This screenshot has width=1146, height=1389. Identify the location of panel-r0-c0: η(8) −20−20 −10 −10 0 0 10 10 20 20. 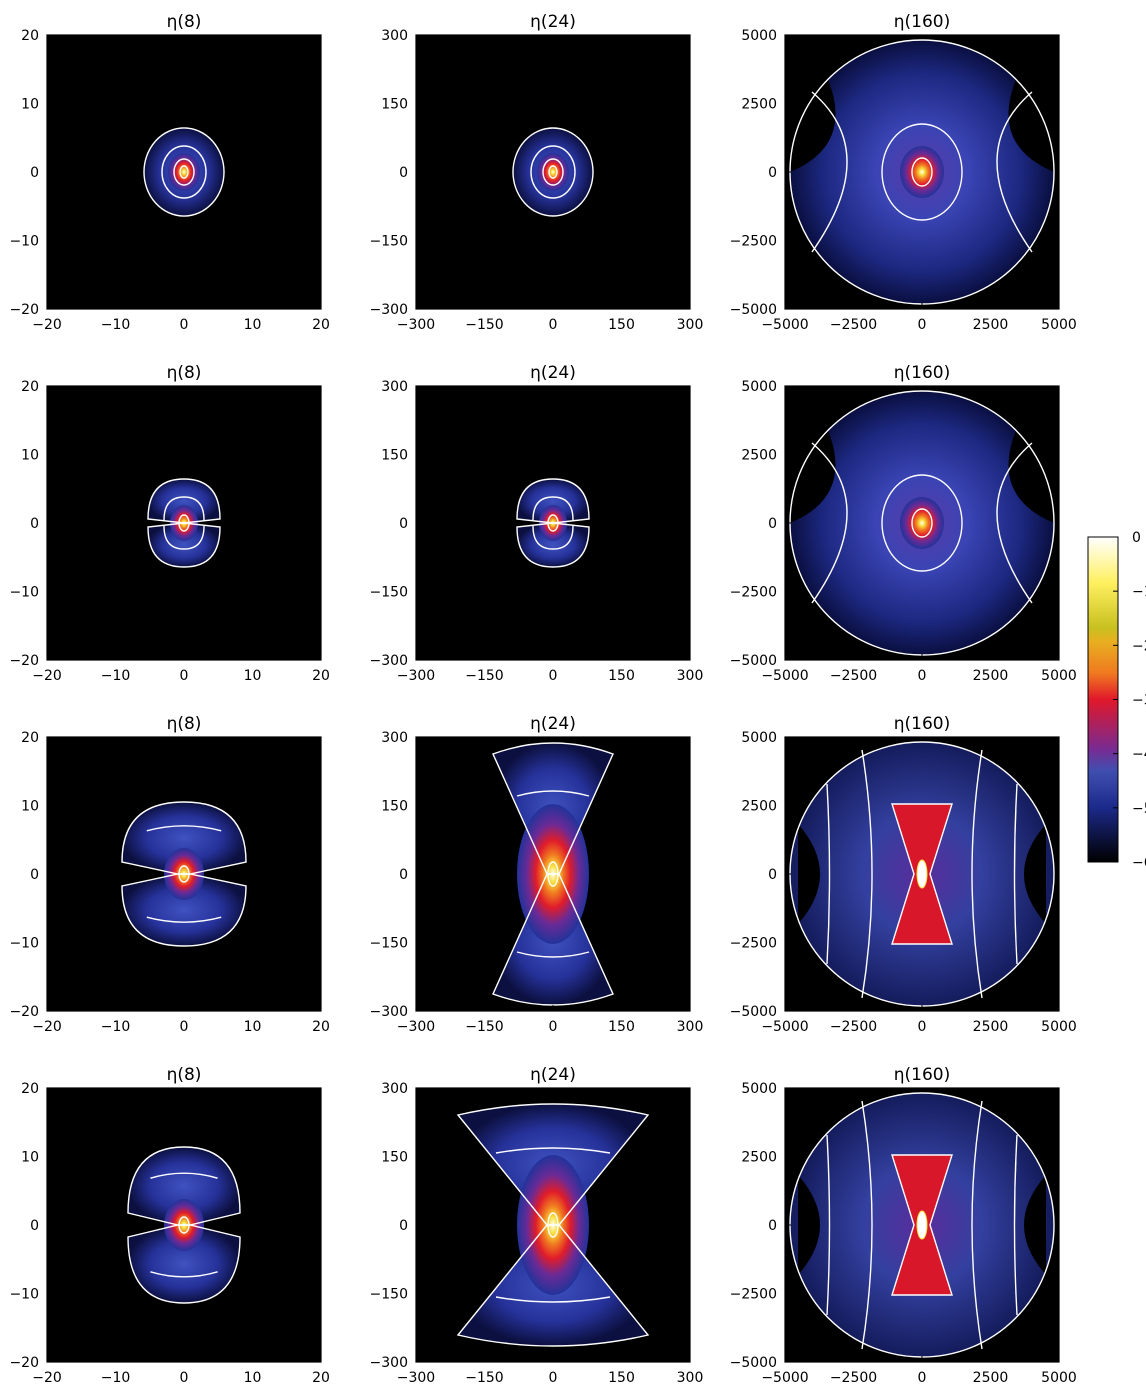
(169, 172).